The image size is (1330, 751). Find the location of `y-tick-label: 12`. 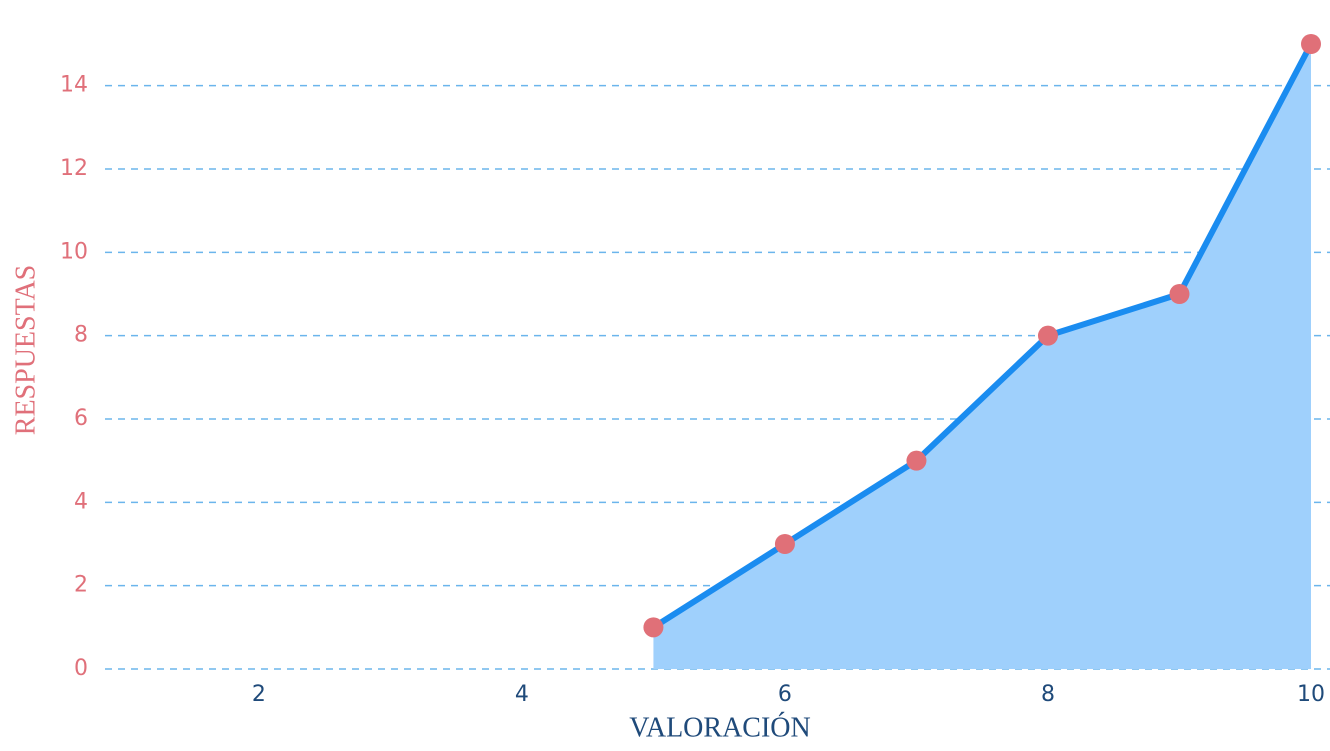

y-tick-label: 12 is located at coordinates (74, 168).